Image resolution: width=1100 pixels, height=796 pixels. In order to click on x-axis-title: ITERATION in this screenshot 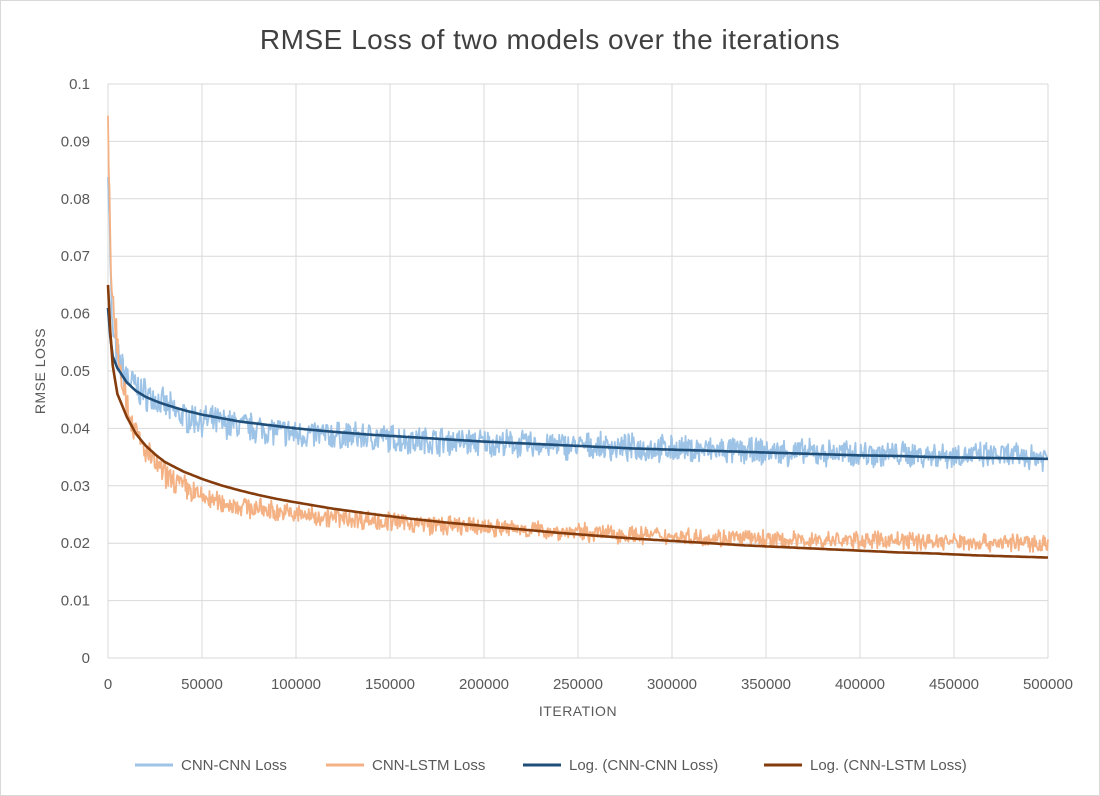, I will do `click(578, 711)`.